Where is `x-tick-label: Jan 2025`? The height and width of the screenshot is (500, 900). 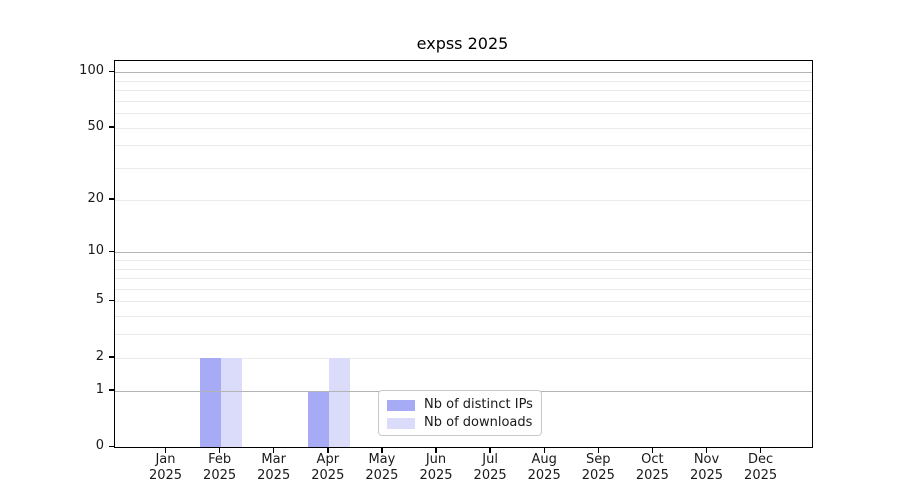
x-tick-label: Jan 2025 is located at coordinates (165, 467).